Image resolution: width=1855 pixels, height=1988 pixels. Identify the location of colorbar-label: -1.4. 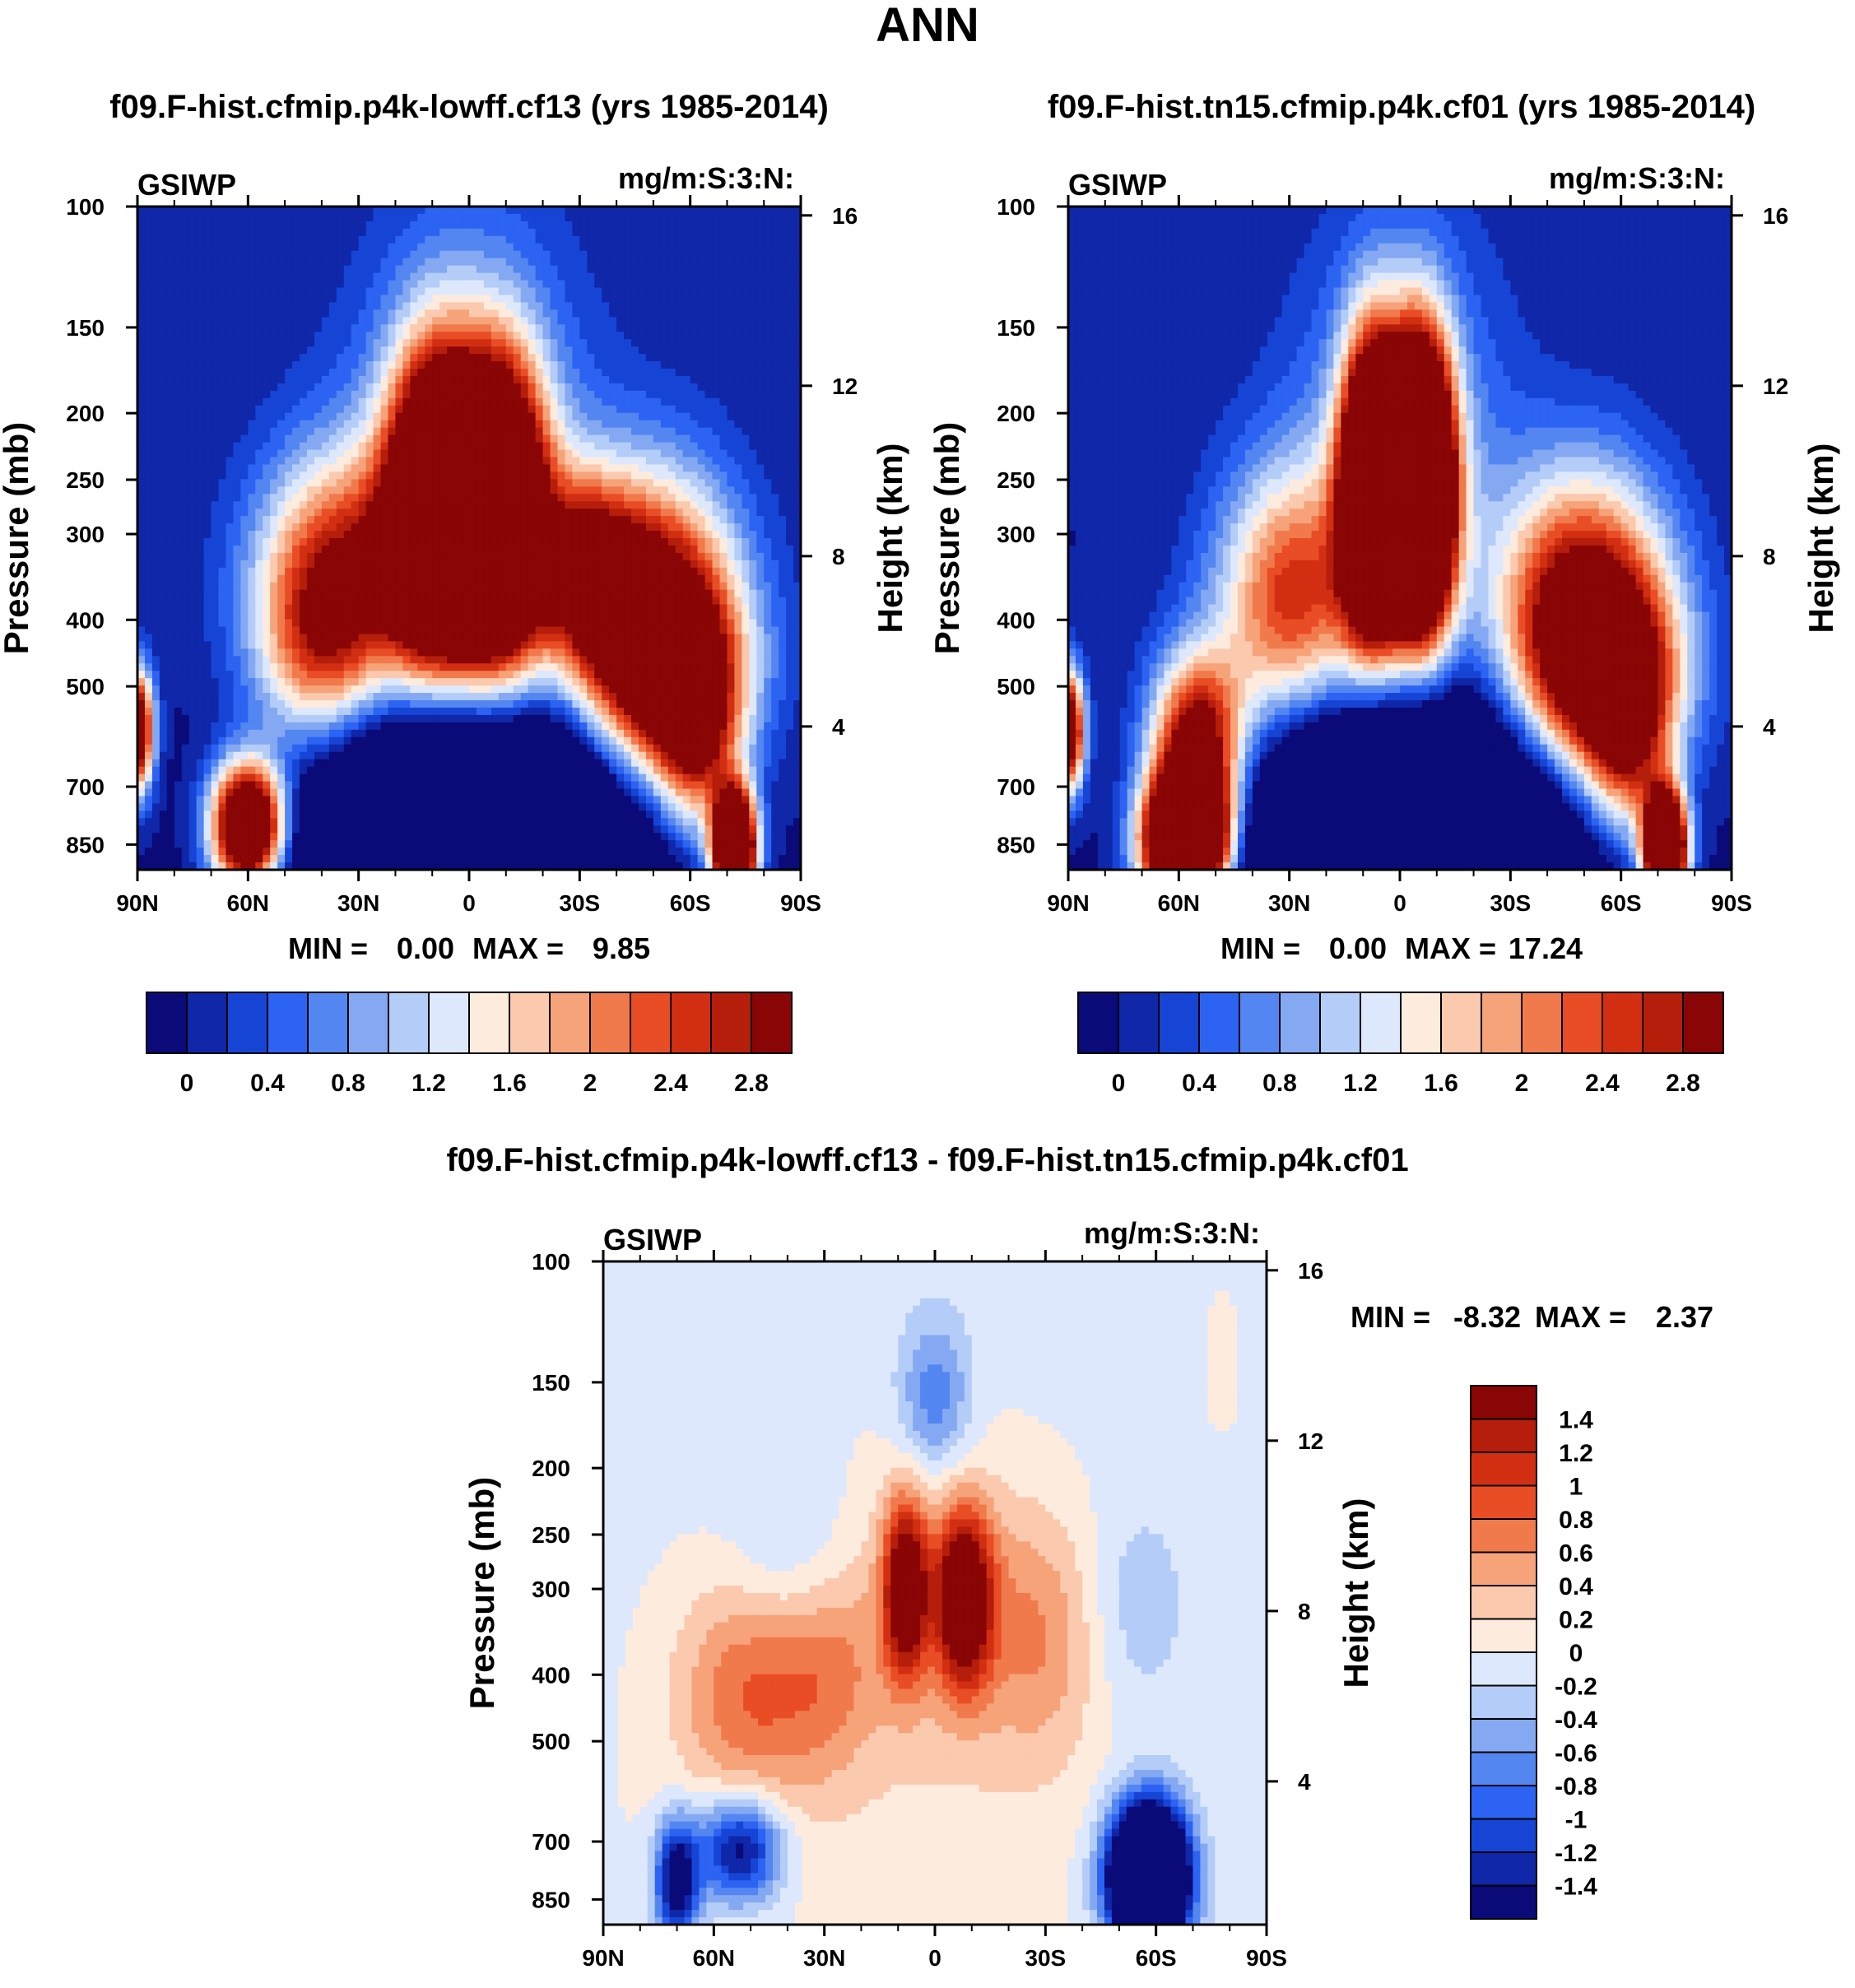
(1576, 1887).